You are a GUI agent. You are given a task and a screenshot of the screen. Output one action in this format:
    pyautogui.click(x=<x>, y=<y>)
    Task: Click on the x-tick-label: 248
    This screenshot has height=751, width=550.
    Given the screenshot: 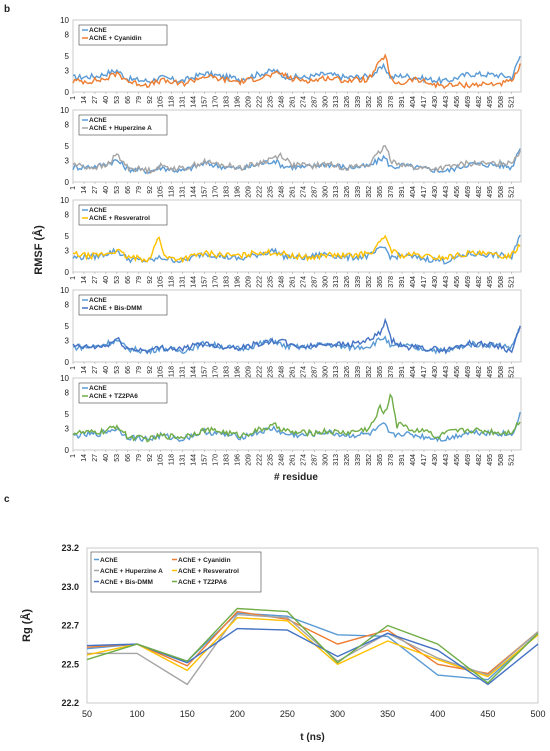 What is the action you would take?
    pyautogui.click(x=281, y=460)
    